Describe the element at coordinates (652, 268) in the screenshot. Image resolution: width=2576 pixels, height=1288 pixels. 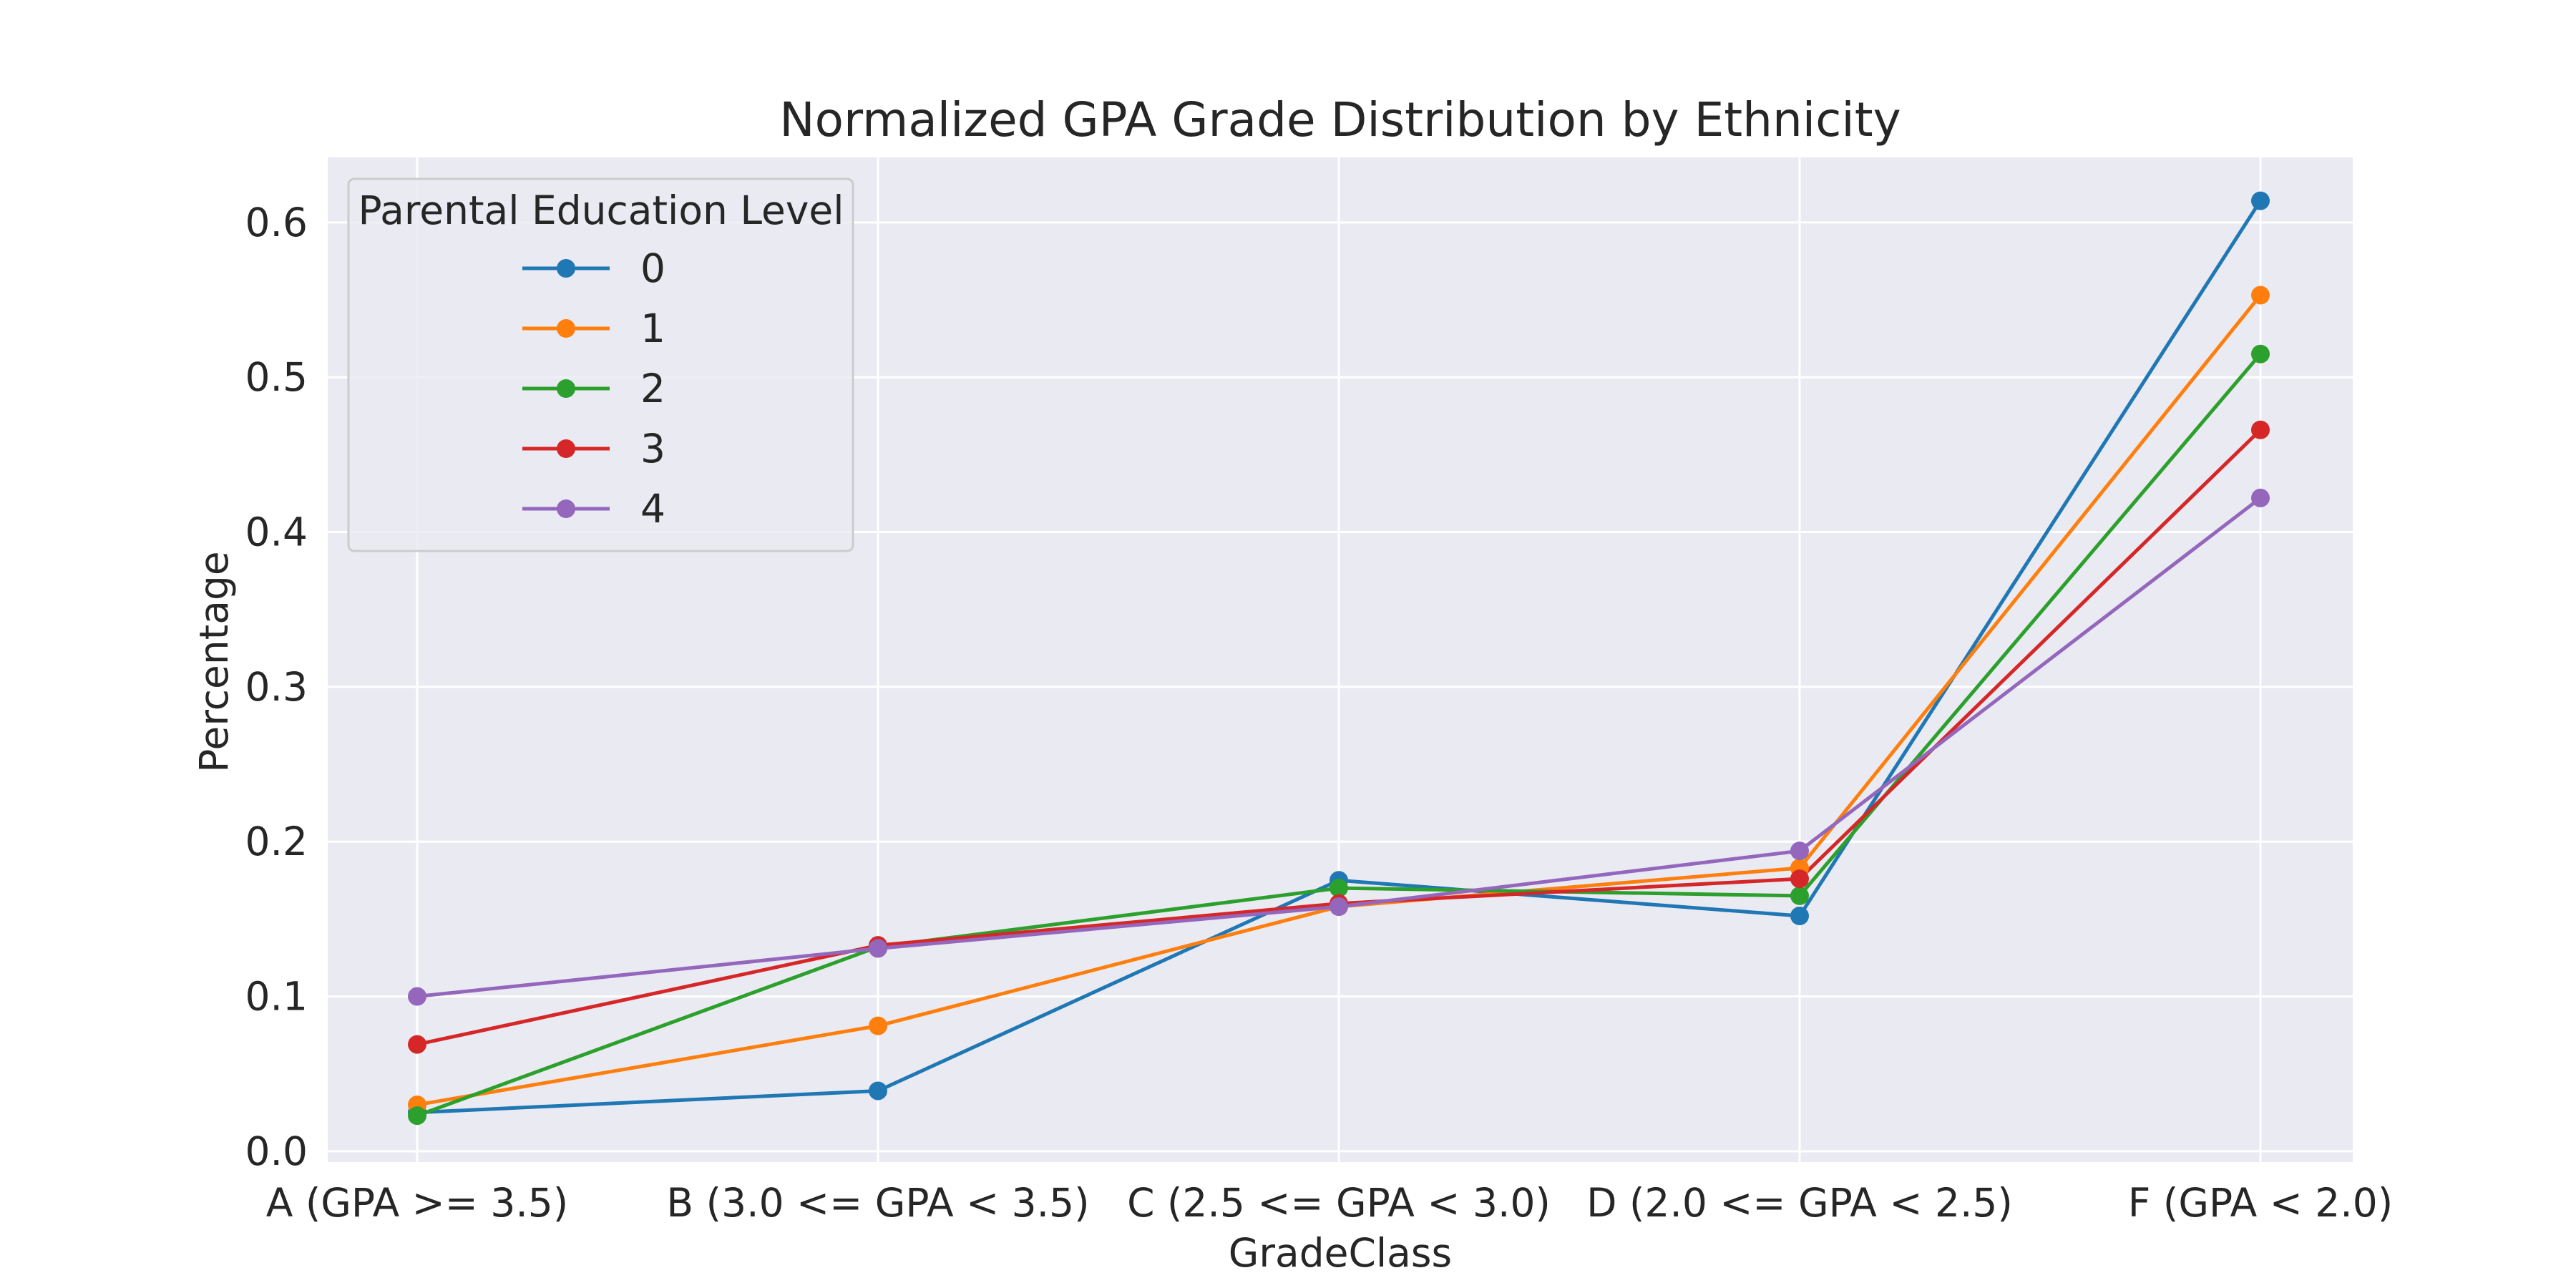
I see `legend-label: 0` at that location.